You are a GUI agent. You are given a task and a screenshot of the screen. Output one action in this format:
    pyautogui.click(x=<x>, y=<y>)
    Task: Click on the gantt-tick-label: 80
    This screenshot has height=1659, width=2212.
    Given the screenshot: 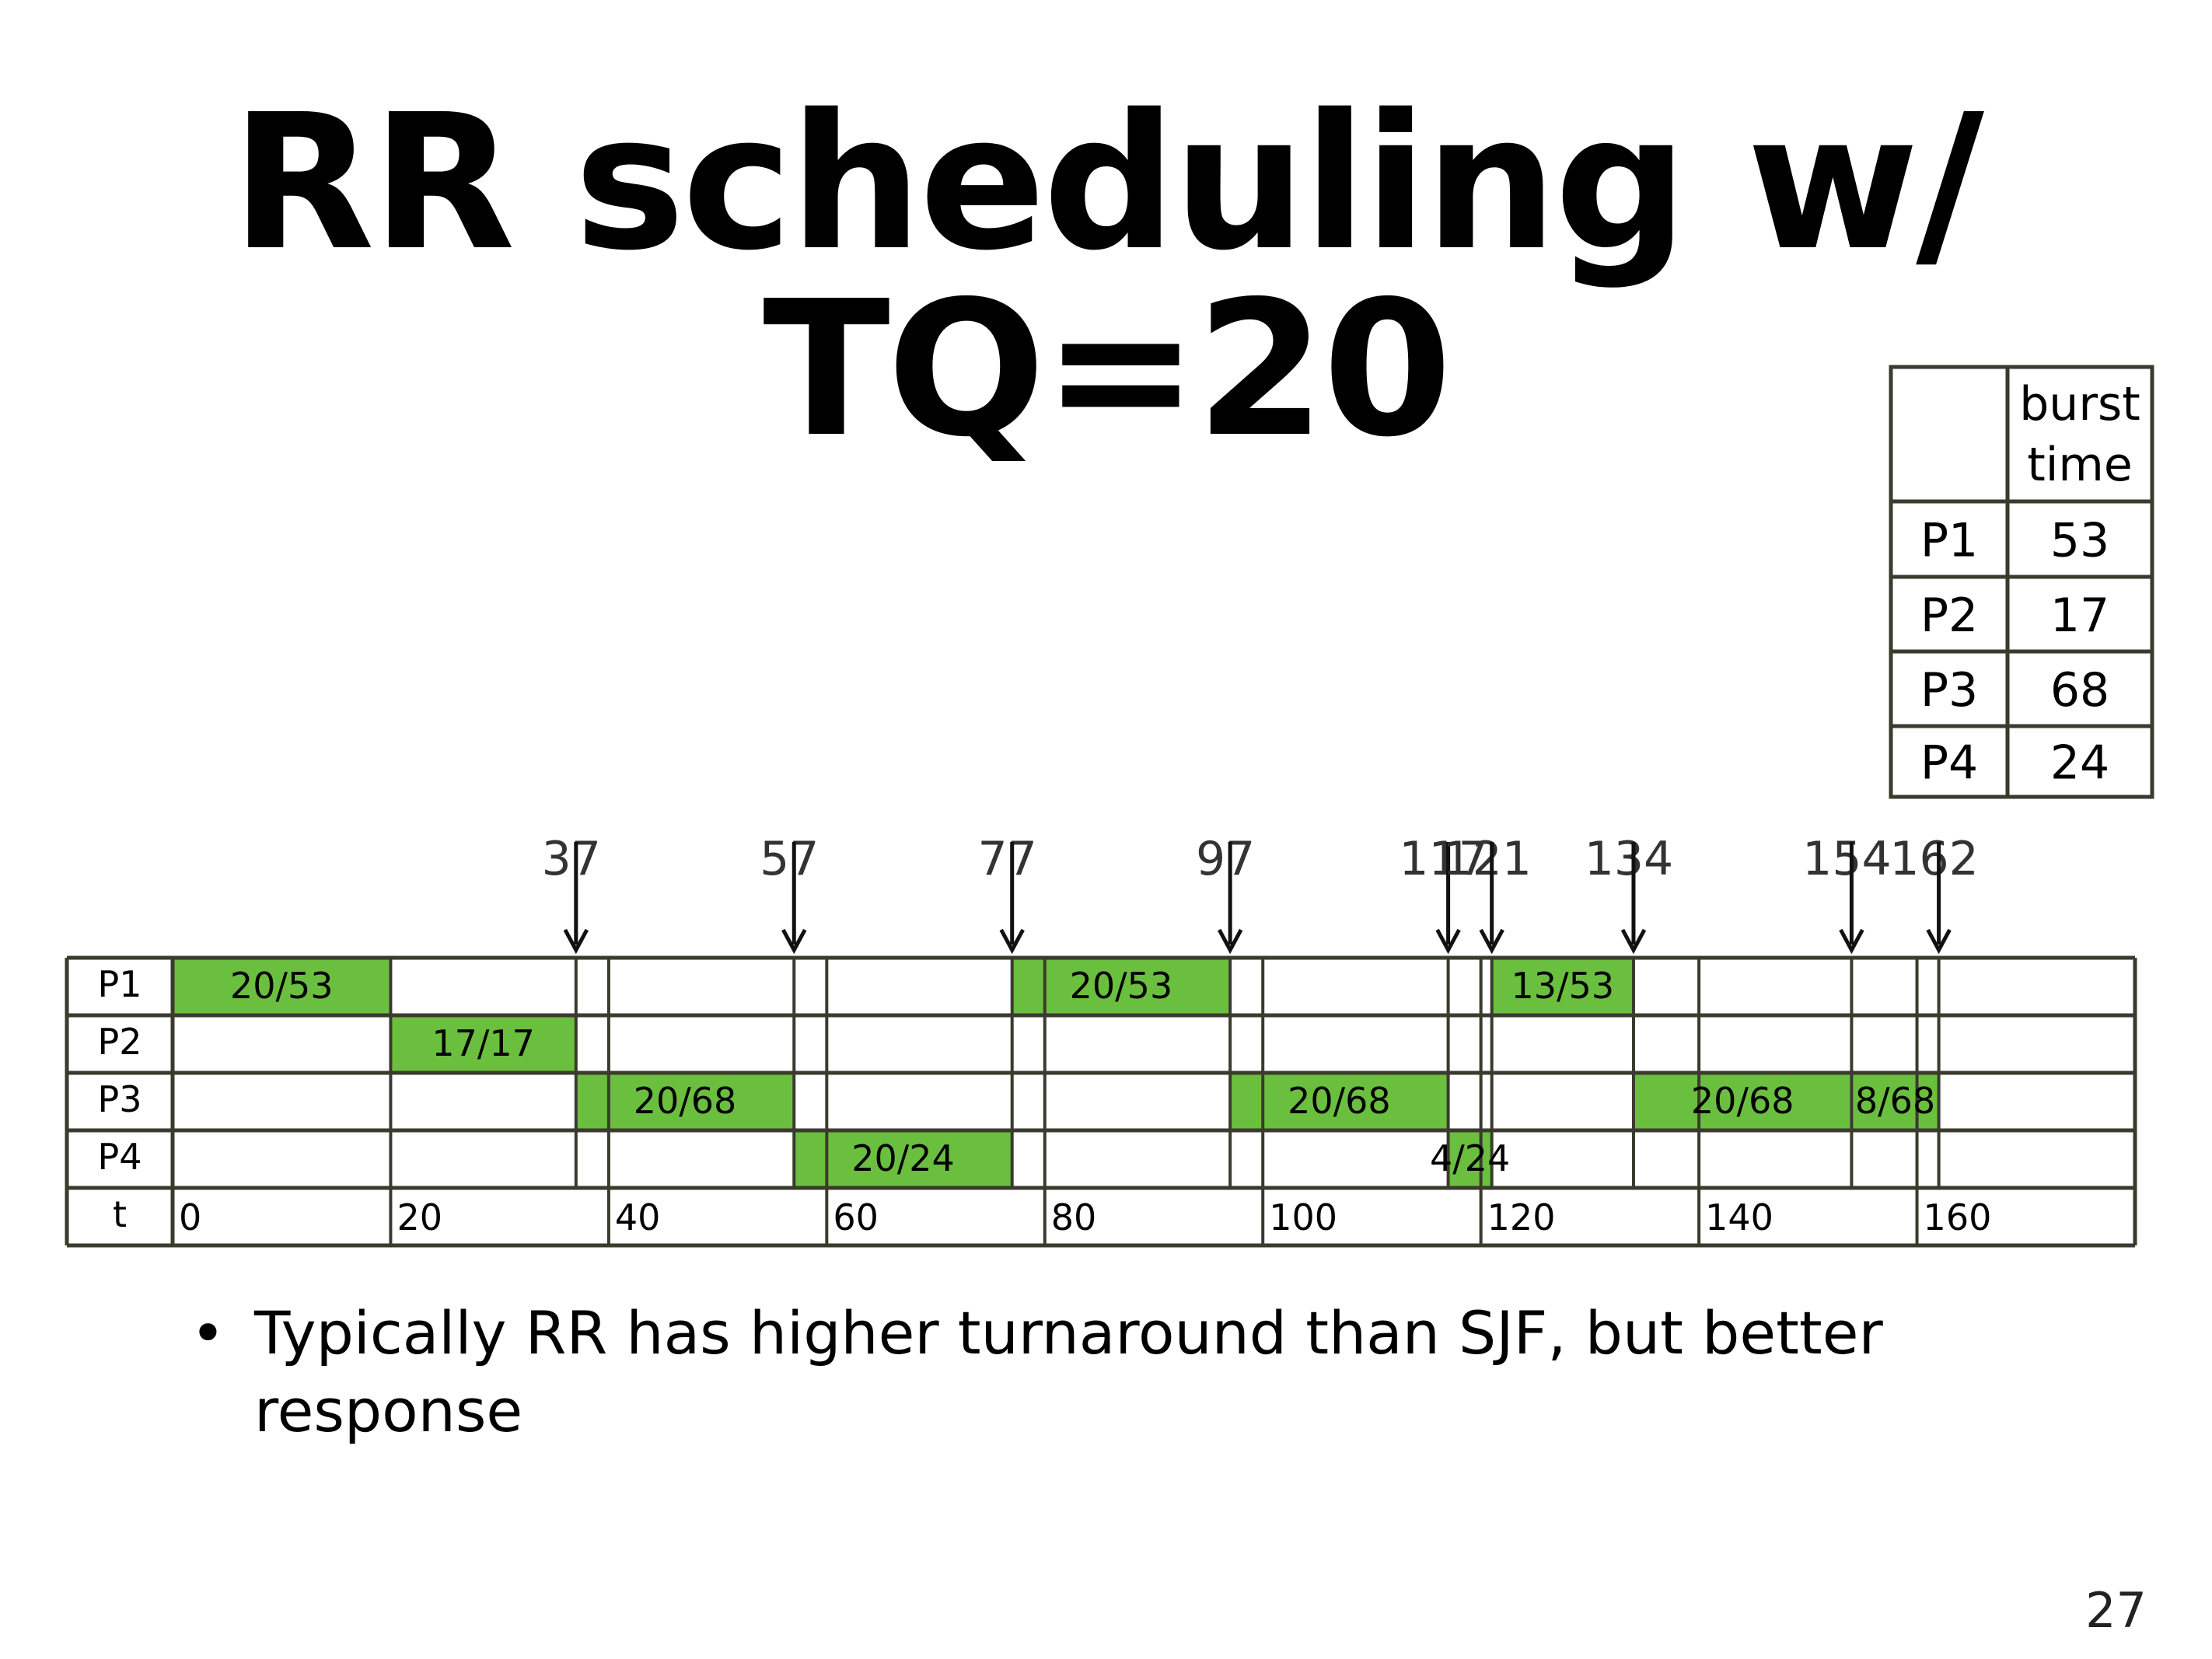 What is the action you would take?
    pyautogui.click(x=1074, y=1217)
    